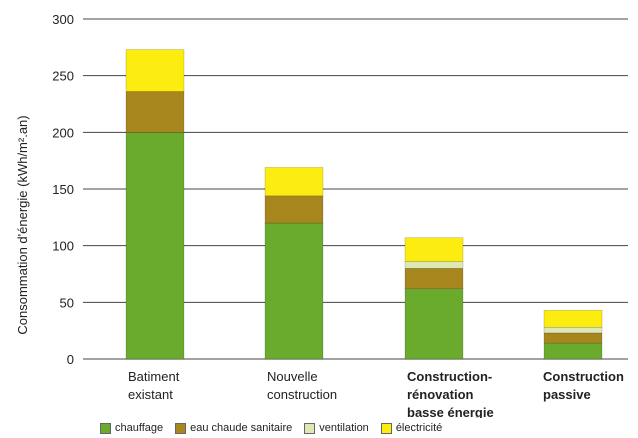 This screenshot has width=638, height=438. Describe the element at coordinates (450, 411) in the screenshot. I see `category-label-line: basse énergie` at that location.